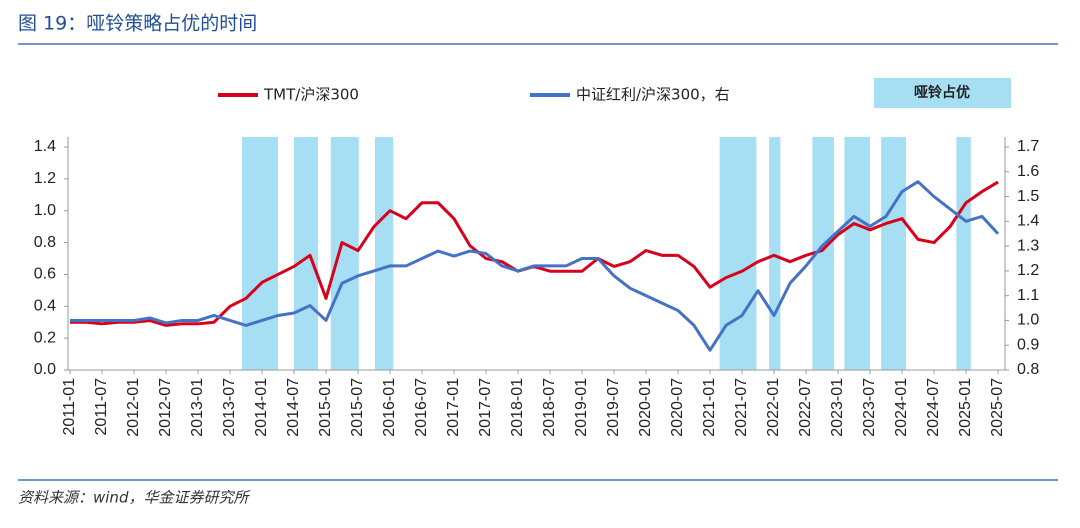 The image size is (1080, 528). What do you see at coordinates (549, 407) in the screenshot?
I see `x-tick-label: 2018-07` at bounding box center [549, 407].